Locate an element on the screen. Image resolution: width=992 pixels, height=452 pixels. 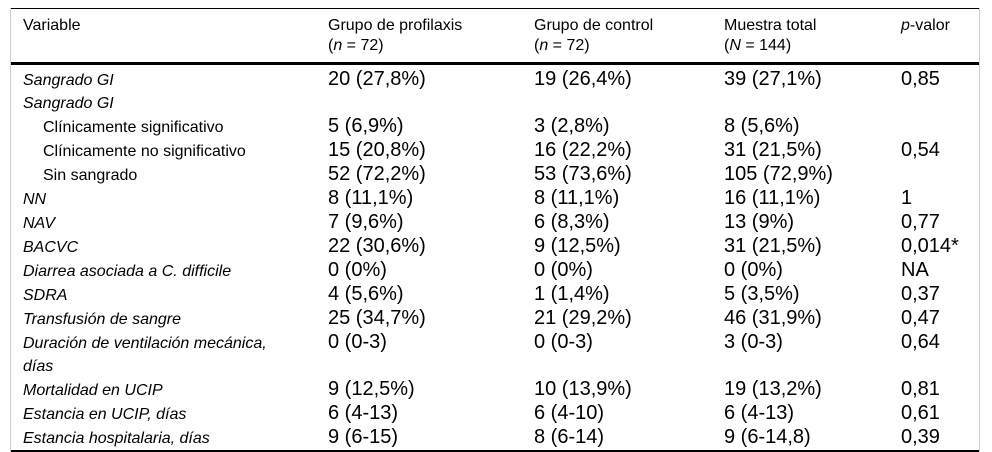
row-label: Clínicamente no significativo is located at coordinates (144, 151).